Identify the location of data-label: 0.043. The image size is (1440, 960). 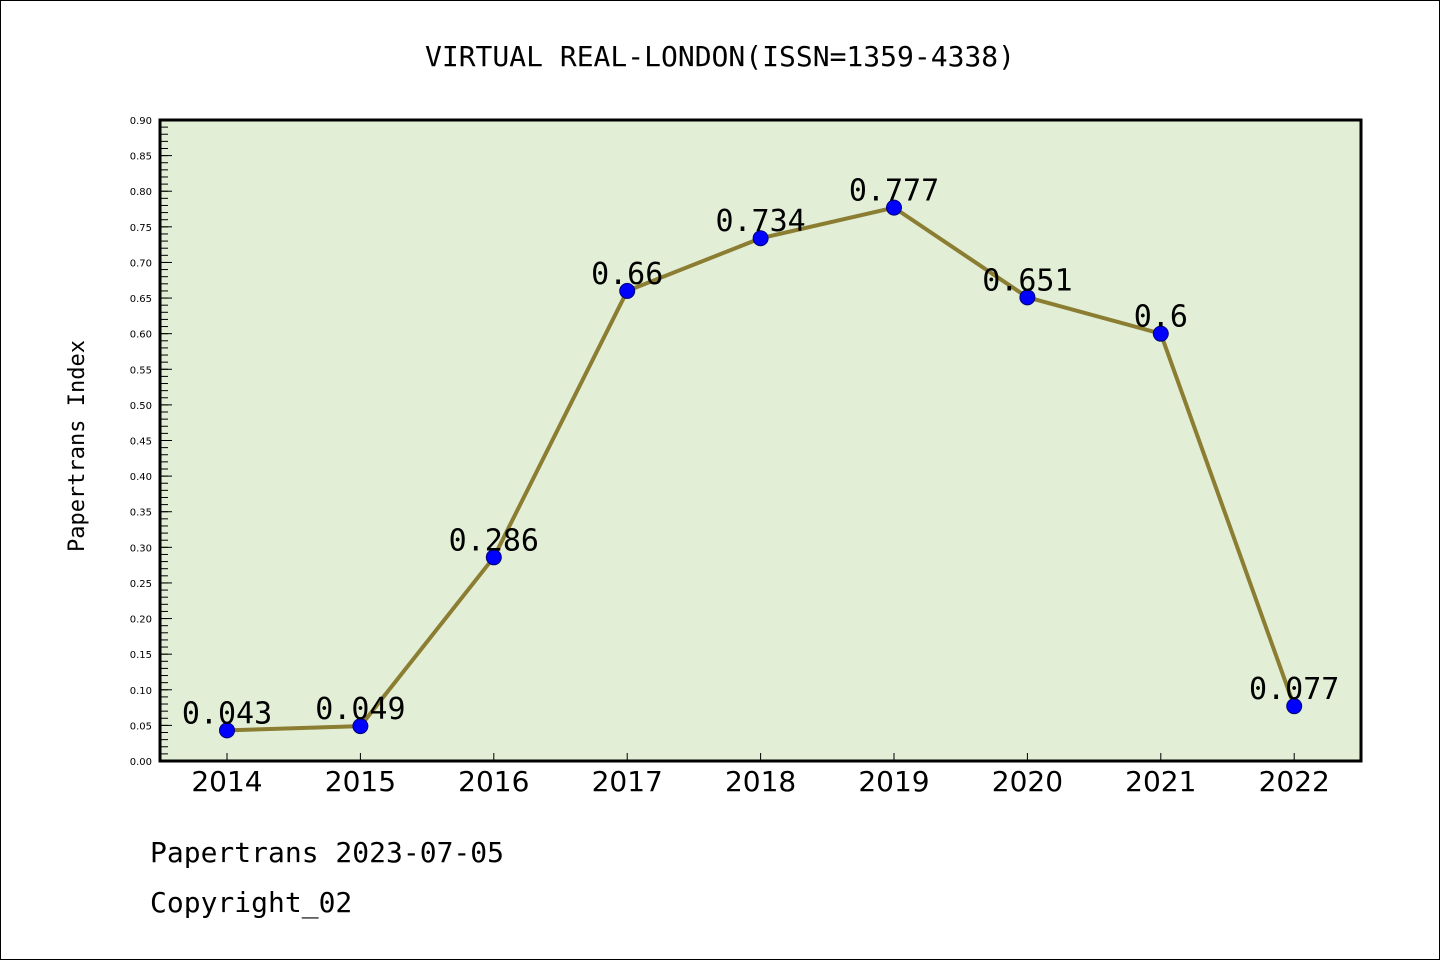
(227, 713).